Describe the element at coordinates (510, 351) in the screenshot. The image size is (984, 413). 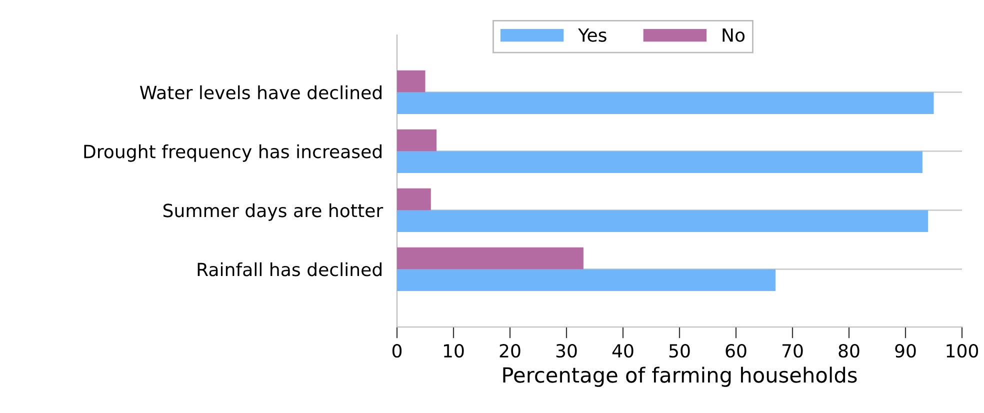
I see `x-tick-label: 20` at that location.